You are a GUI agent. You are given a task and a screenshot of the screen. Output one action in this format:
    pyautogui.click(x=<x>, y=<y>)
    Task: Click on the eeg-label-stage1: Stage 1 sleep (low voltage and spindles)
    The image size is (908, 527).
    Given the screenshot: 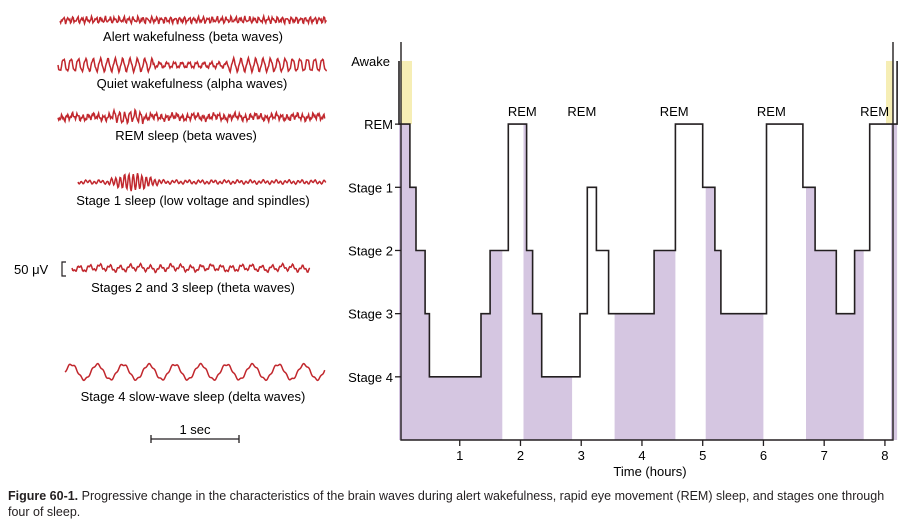 What is the action you would take?
    pyautogui.click(x=192, y=200)
    